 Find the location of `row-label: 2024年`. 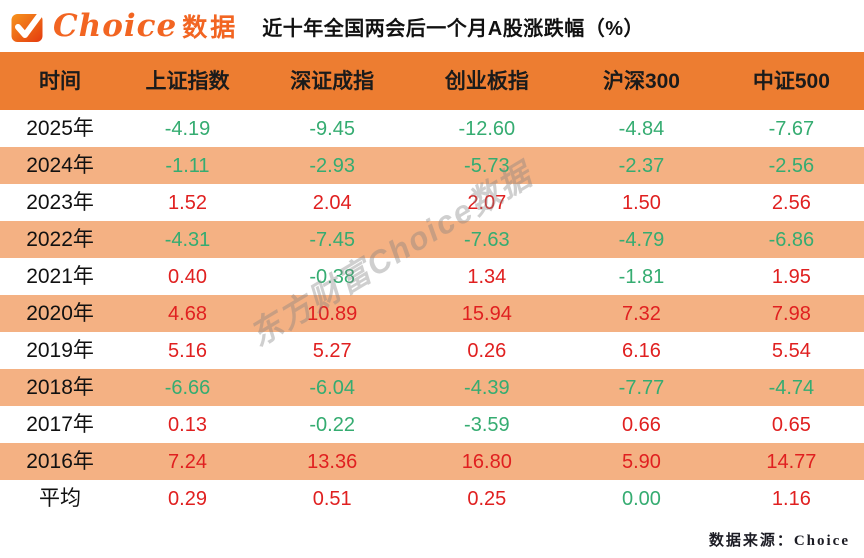

row-label: 2024年 is located at coordinates (60, 165).